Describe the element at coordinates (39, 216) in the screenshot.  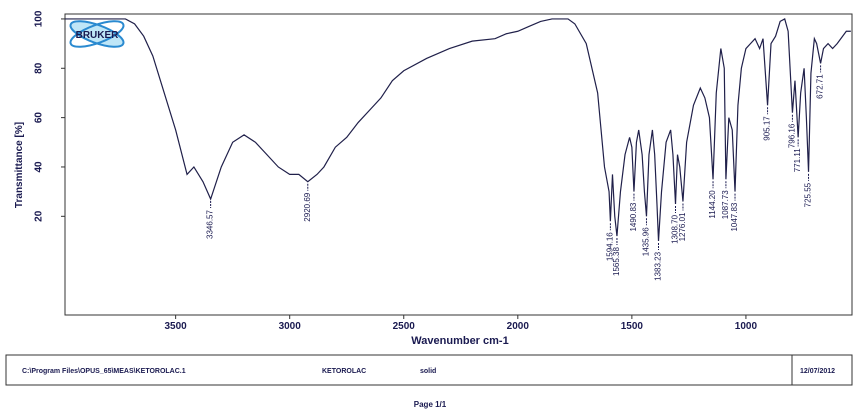
I see `y-tick-label: 20` at that location.